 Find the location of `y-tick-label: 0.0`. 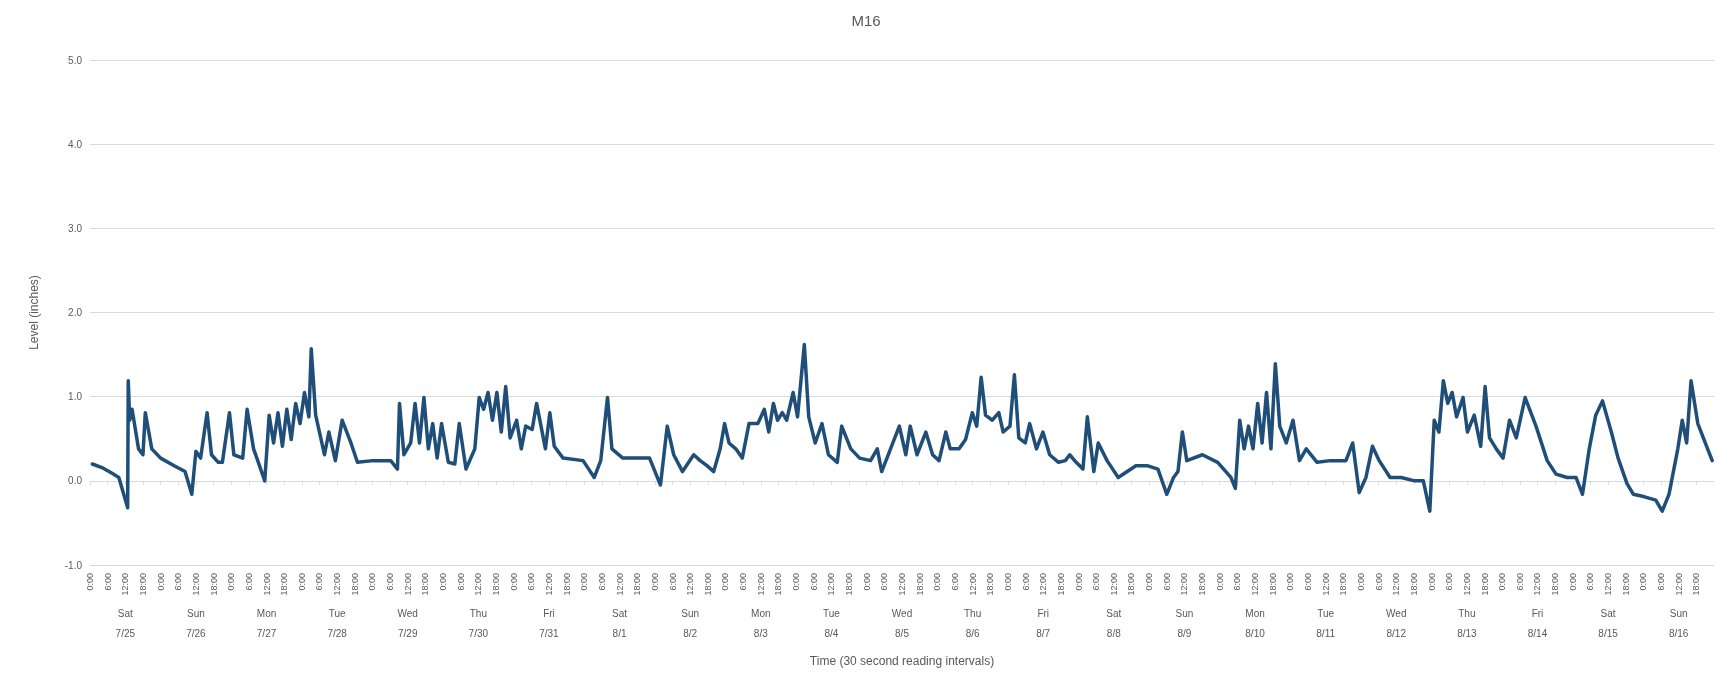

y-tick-label: 0.0 is located at coordinates (75, 481).